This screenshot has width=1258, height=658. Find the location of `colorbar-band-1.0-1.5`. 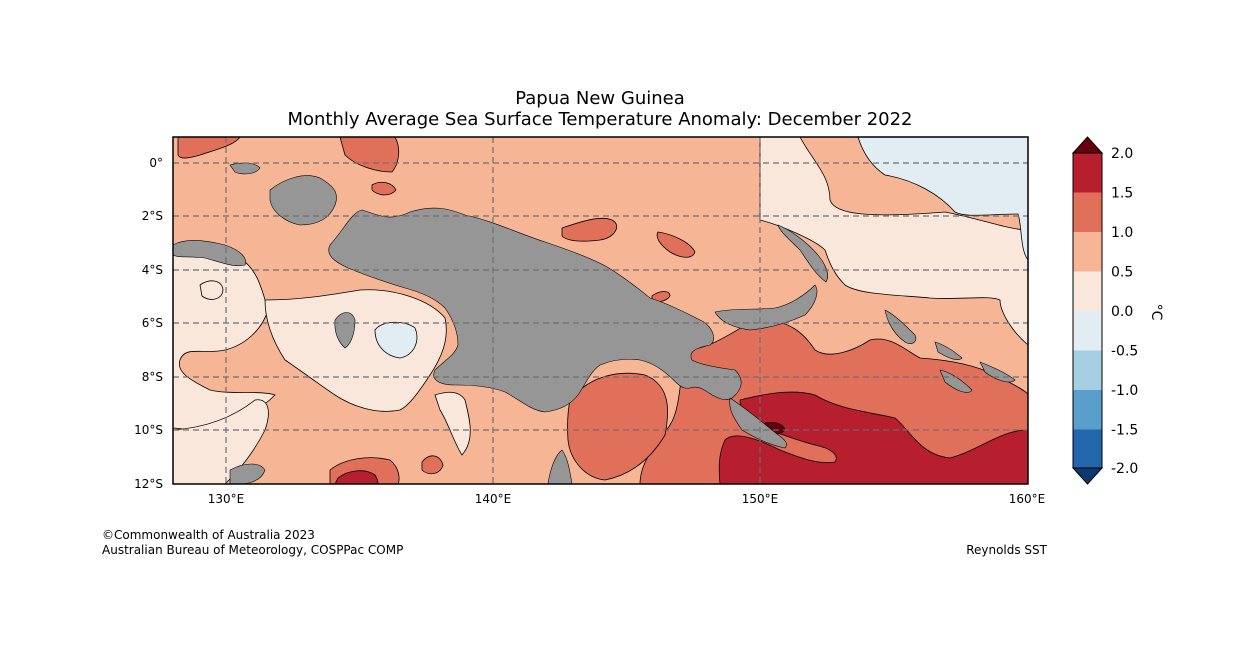

colorbar-band-1.0-1.5 is located at coordinates (1087, 212).